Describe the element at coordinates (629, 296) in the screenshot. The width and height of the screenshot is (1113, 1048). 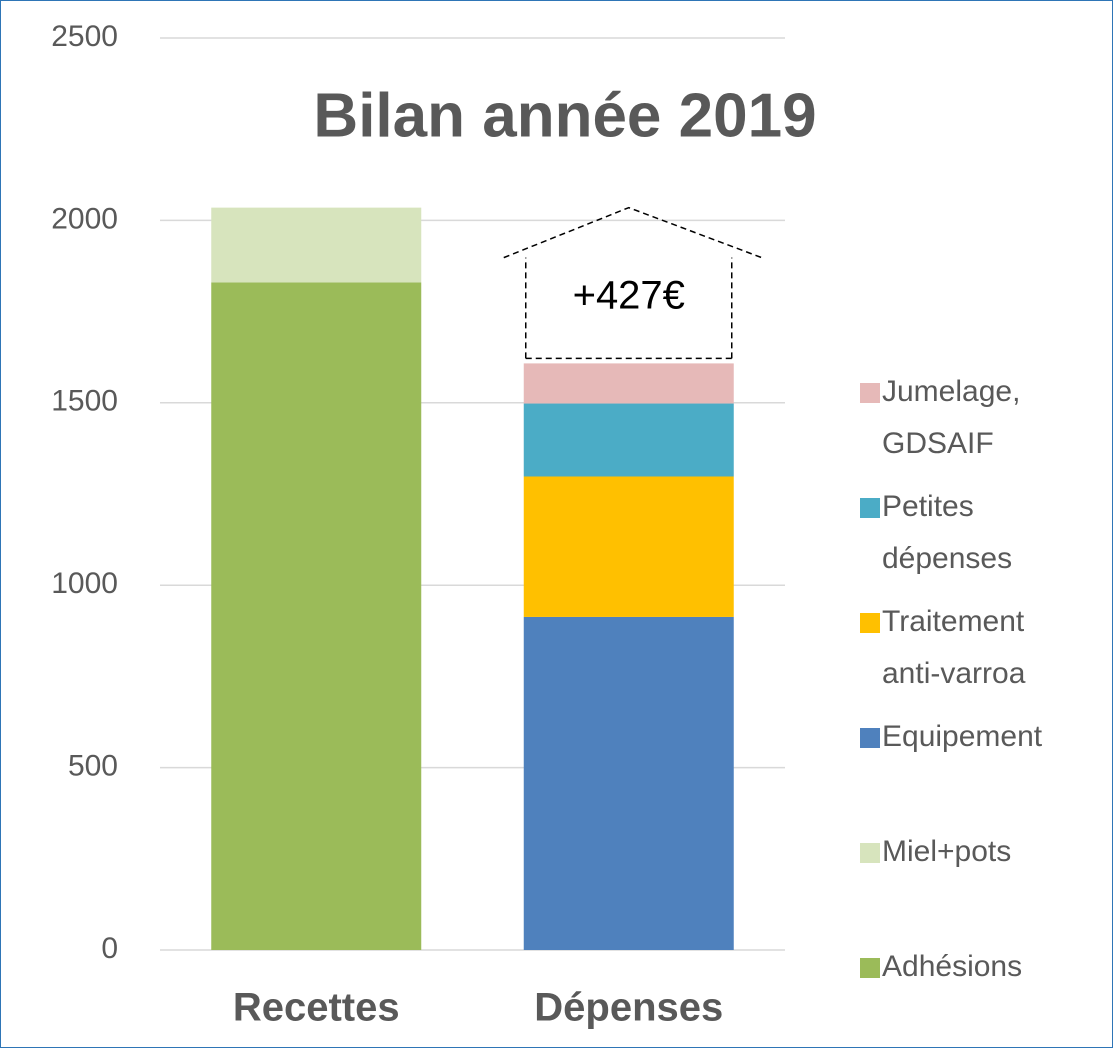
I see `annotation: +427€` at that location.